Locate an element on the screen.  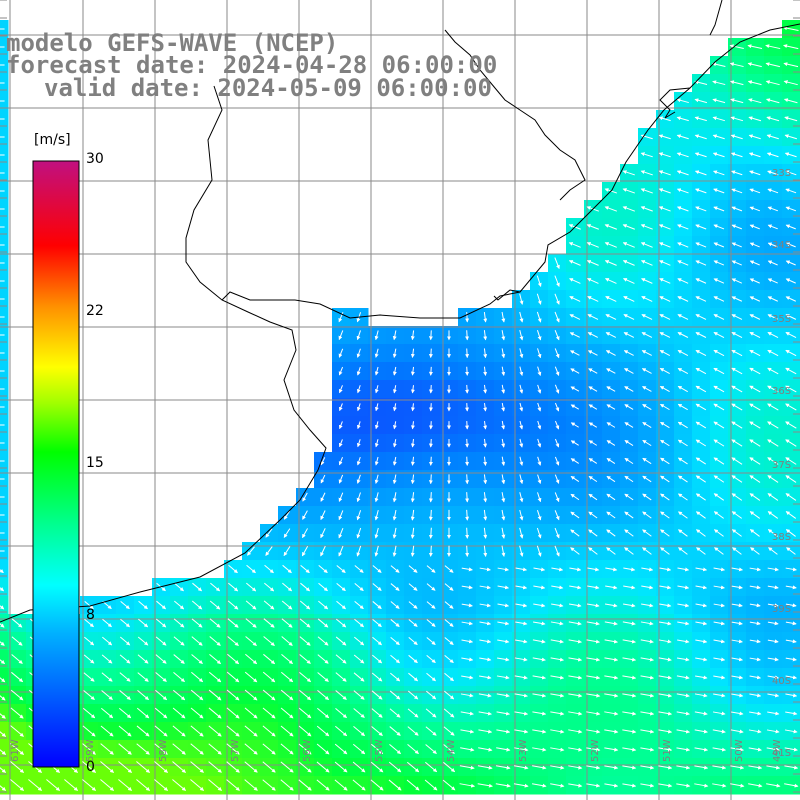
lat-label: 40S is located at coordinates (782, 681).